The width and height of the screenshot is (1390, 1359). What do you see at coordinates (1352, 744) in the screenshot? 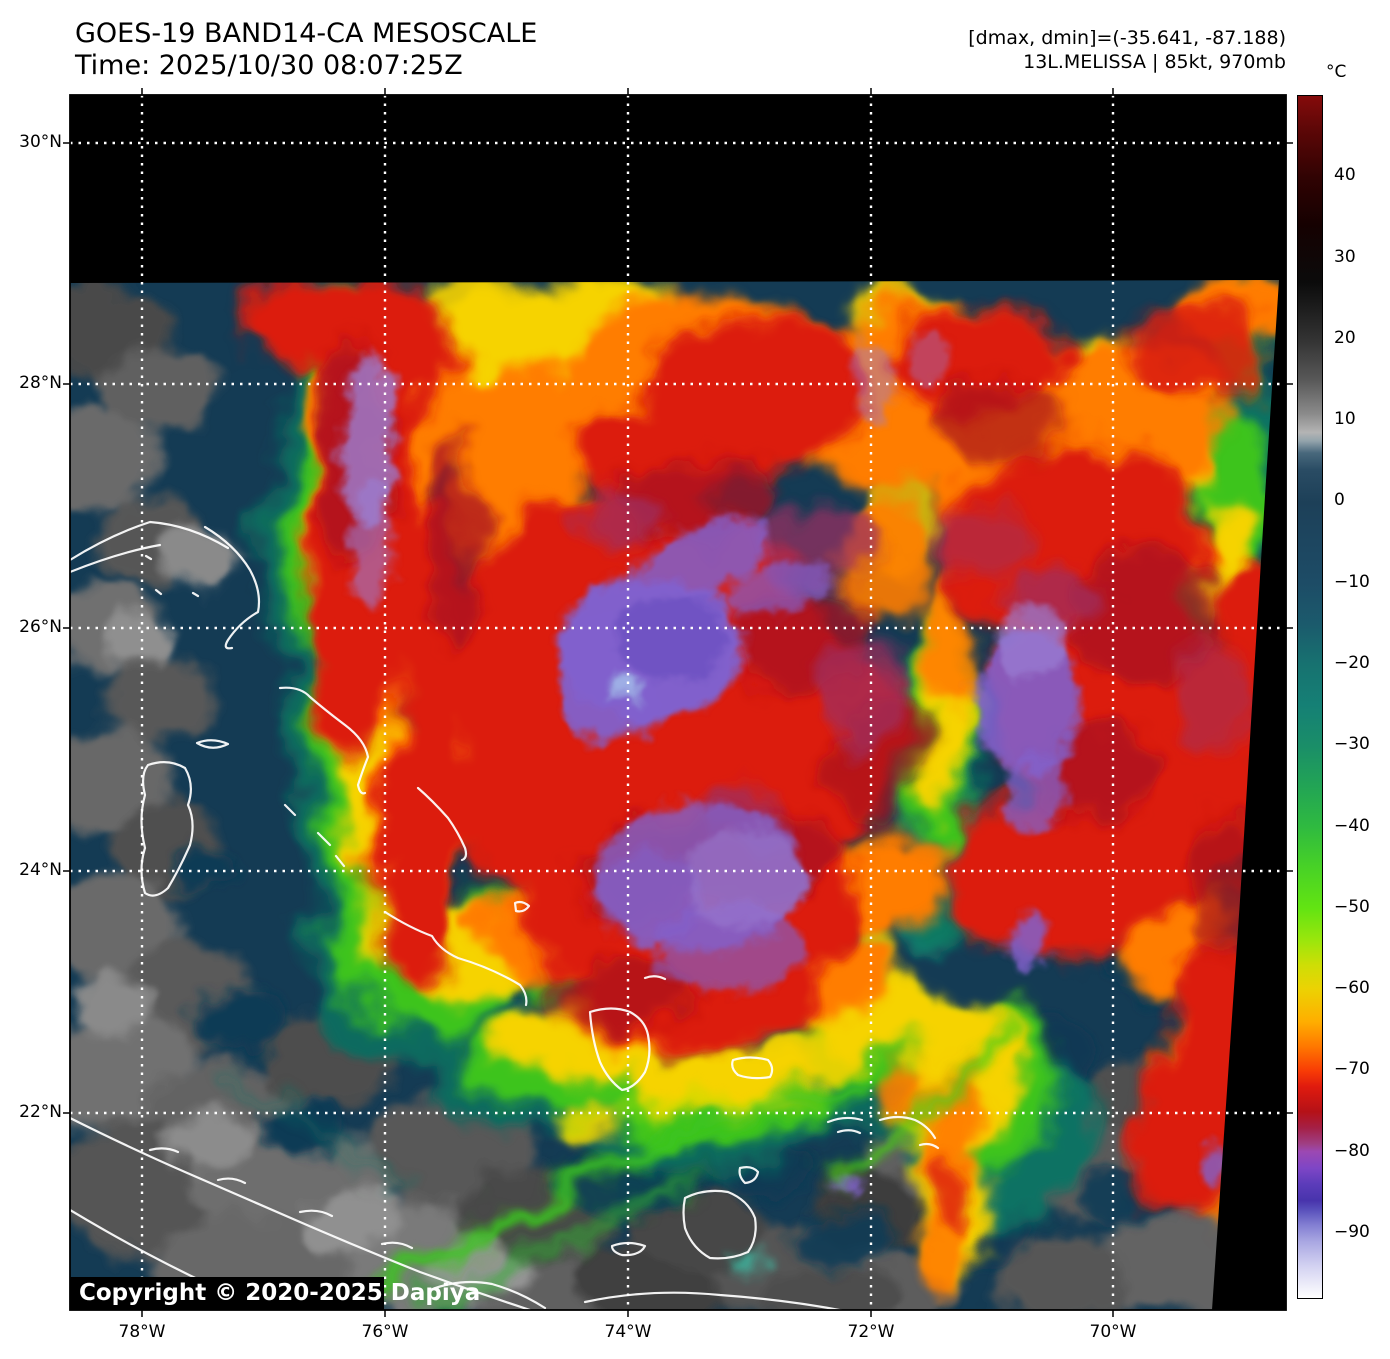
I see `colorbar-tick-label: −30` at bounding box center [1352, 744].